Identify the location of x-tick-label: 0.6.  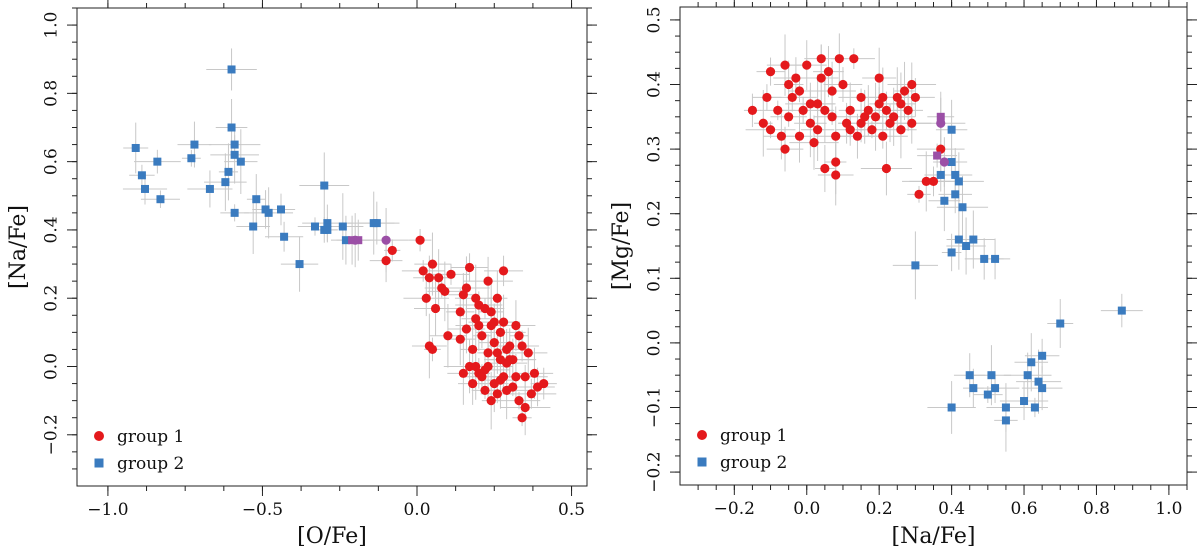
(1024, 509).